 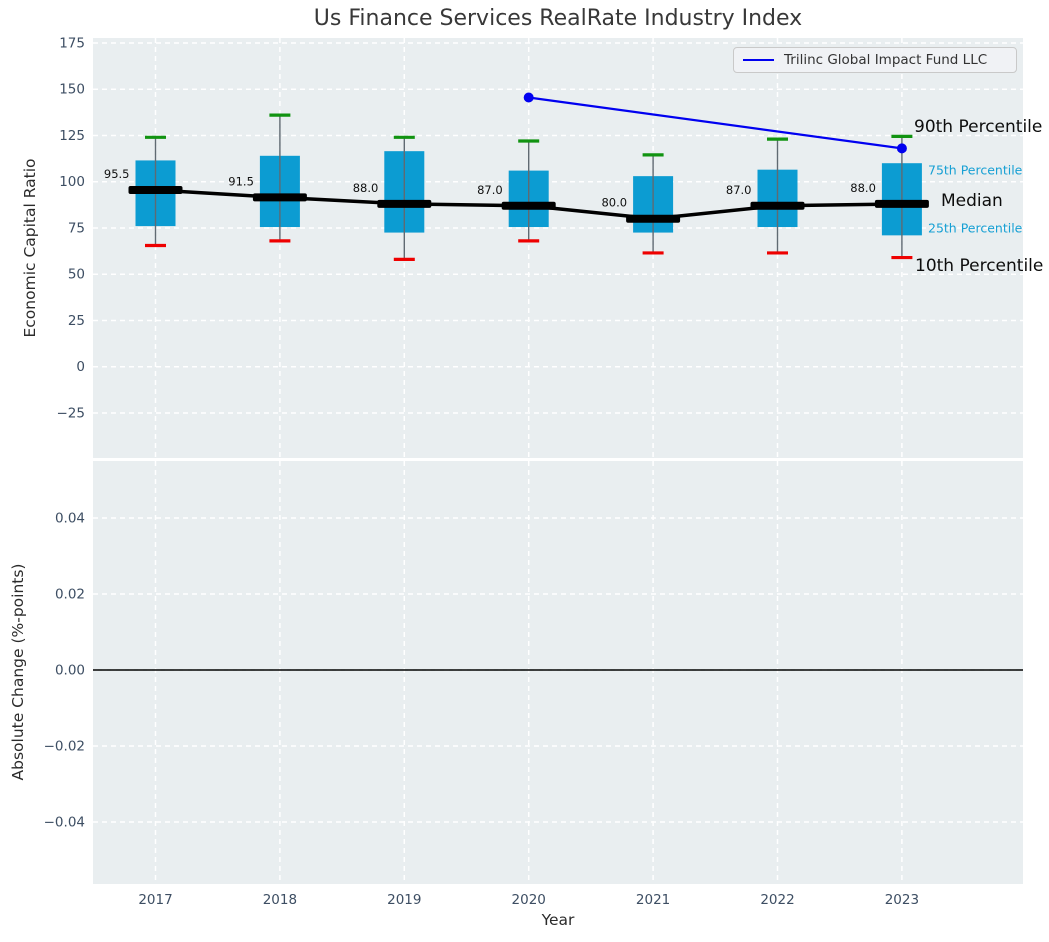 I want to click on median-marker-2017, so click(x=155, y=190).